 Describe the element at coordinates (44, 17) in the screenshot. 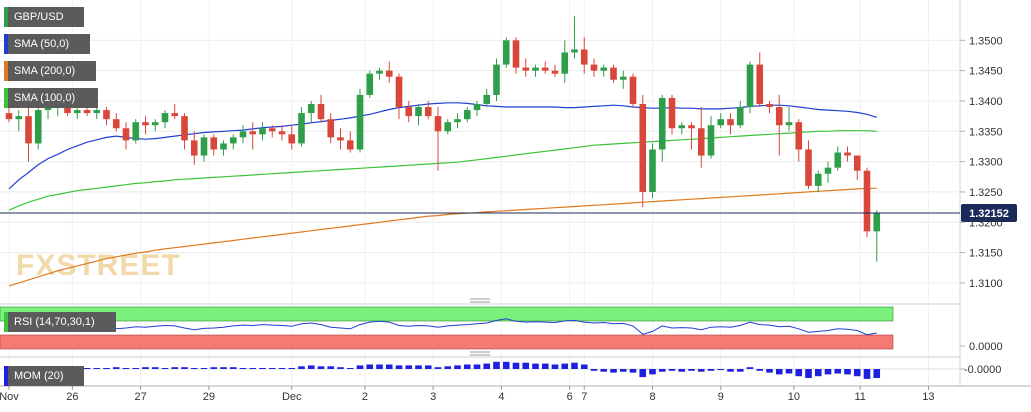

I see `legend-gbpusd: GBP/USD` at that location.